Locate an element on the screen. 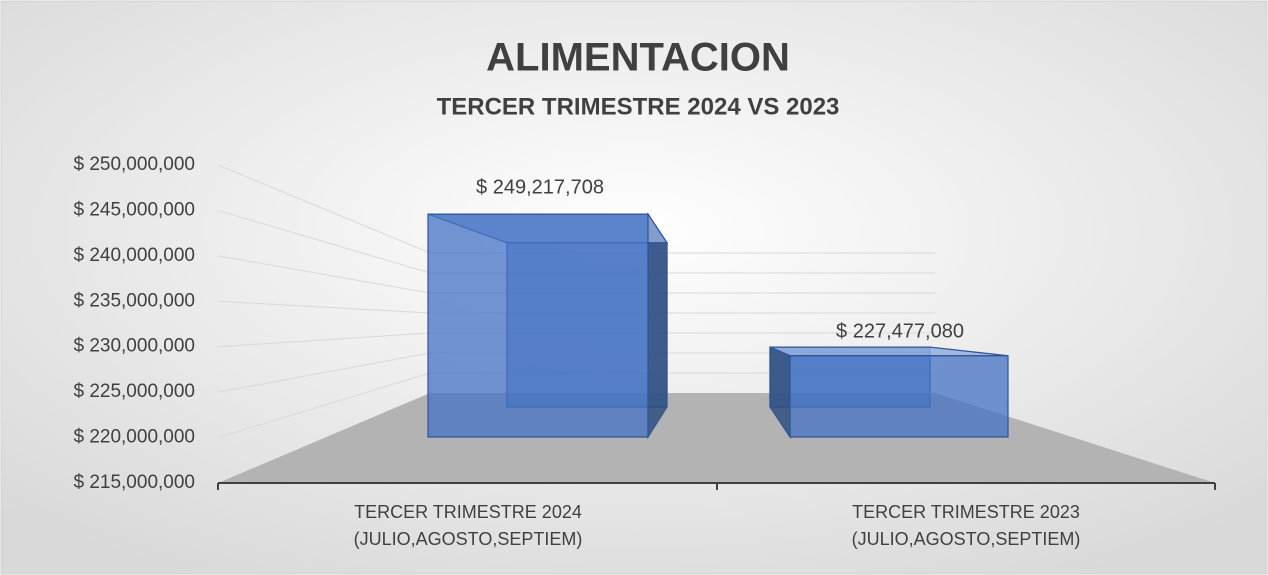 This screenshot has height=575, width=1268. y-tick-label: $ 250,000,000 is located at coordinates (134, 164).